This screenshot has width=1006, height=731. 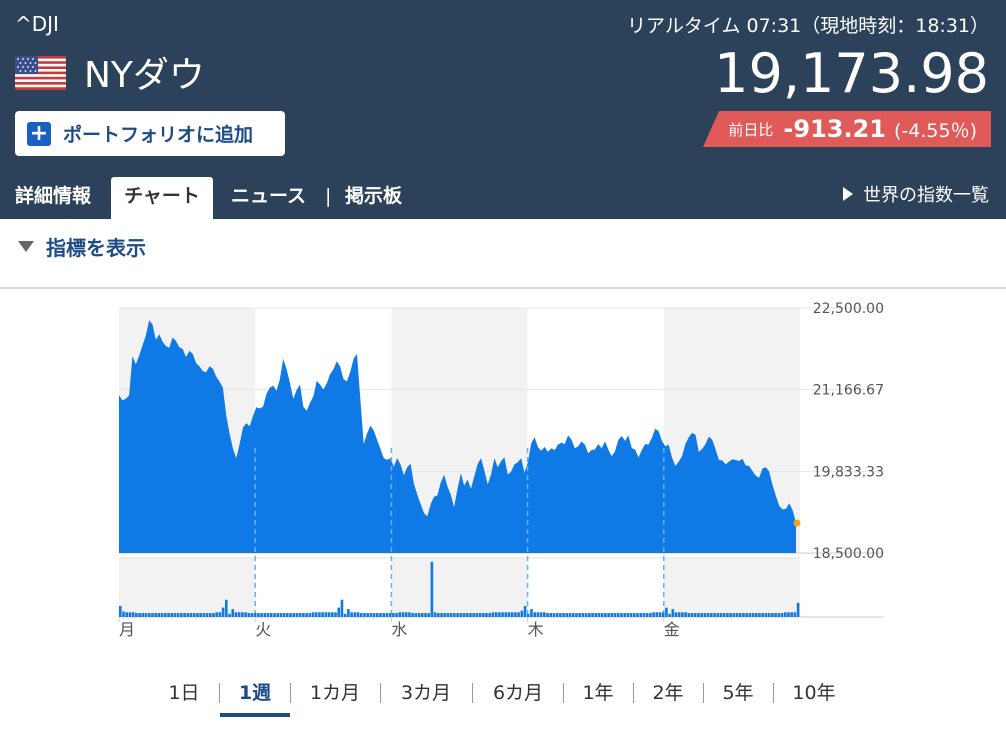 What do you see at coordinates (916, 196) in the screenshot?
I see `world-indices-link: 世界の指数一覧` at bounding box center [916, 196].